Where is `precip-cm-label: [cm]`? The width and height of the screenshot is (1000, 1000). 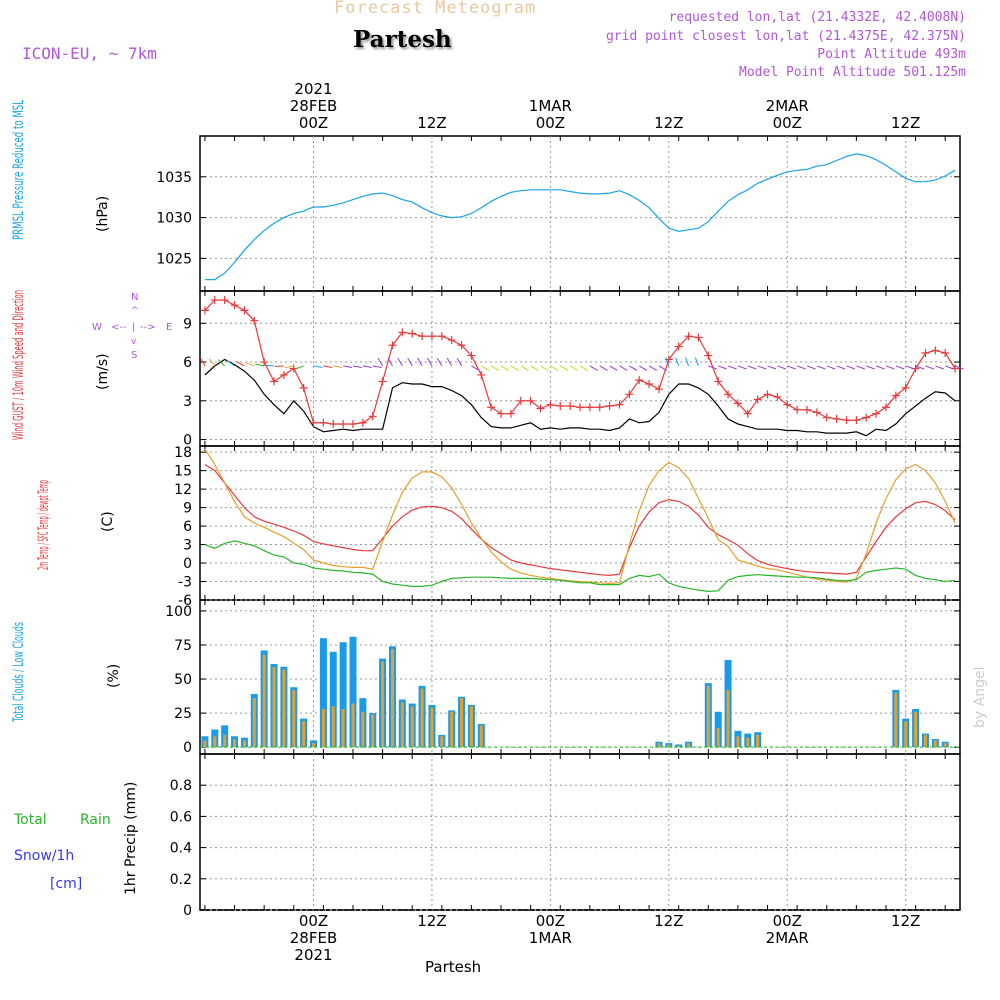
precip-cm-label: [cm] is located at coordinates (66, 884).